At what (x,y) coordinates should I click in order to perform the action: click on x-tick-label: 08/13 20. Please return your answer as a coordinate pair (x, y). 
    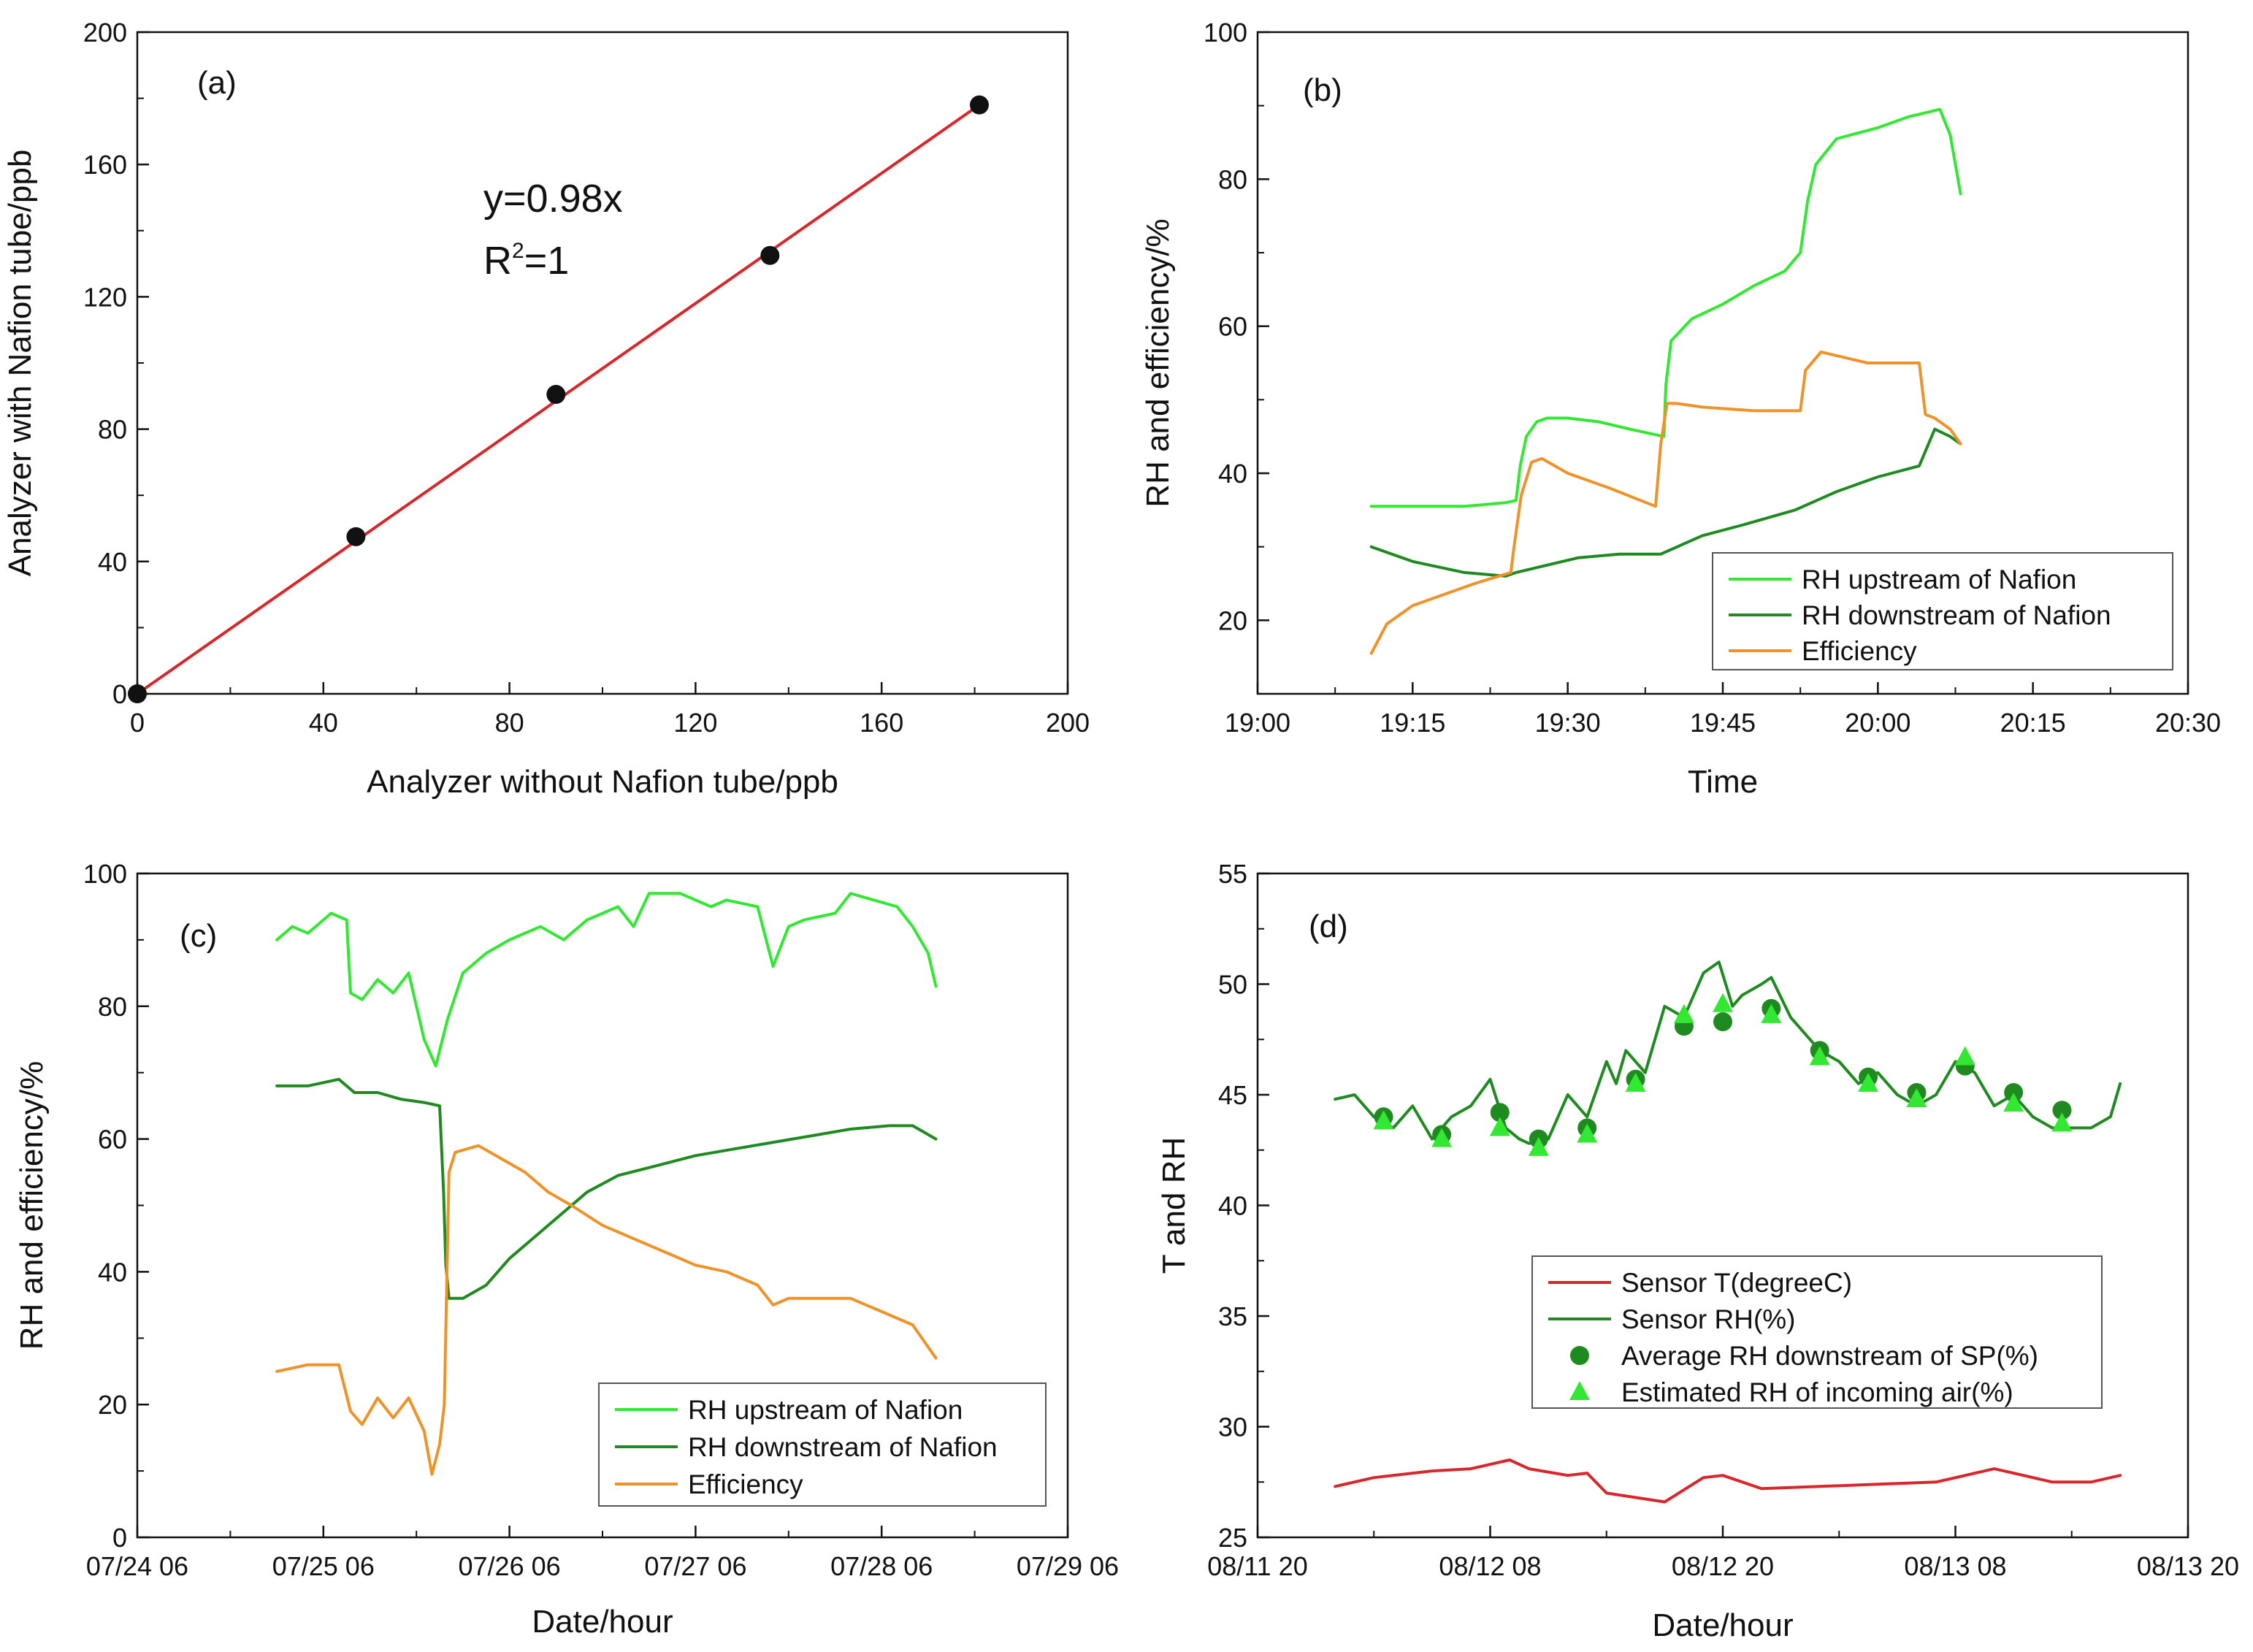
    Looking at the image, I should click on (2188, 1566).